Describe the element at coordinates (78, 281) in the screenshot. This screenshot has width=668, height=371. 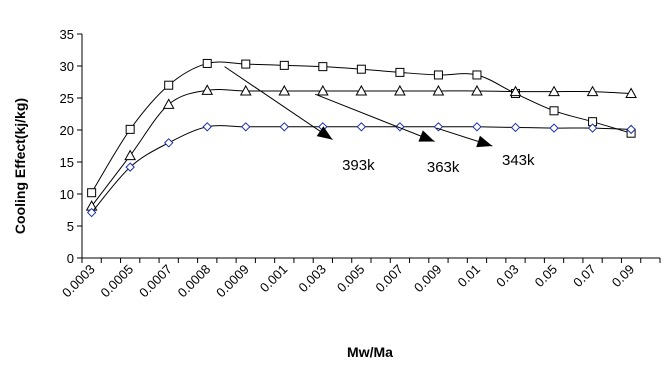
I see `x-tick-label: 0.0003` at that location.